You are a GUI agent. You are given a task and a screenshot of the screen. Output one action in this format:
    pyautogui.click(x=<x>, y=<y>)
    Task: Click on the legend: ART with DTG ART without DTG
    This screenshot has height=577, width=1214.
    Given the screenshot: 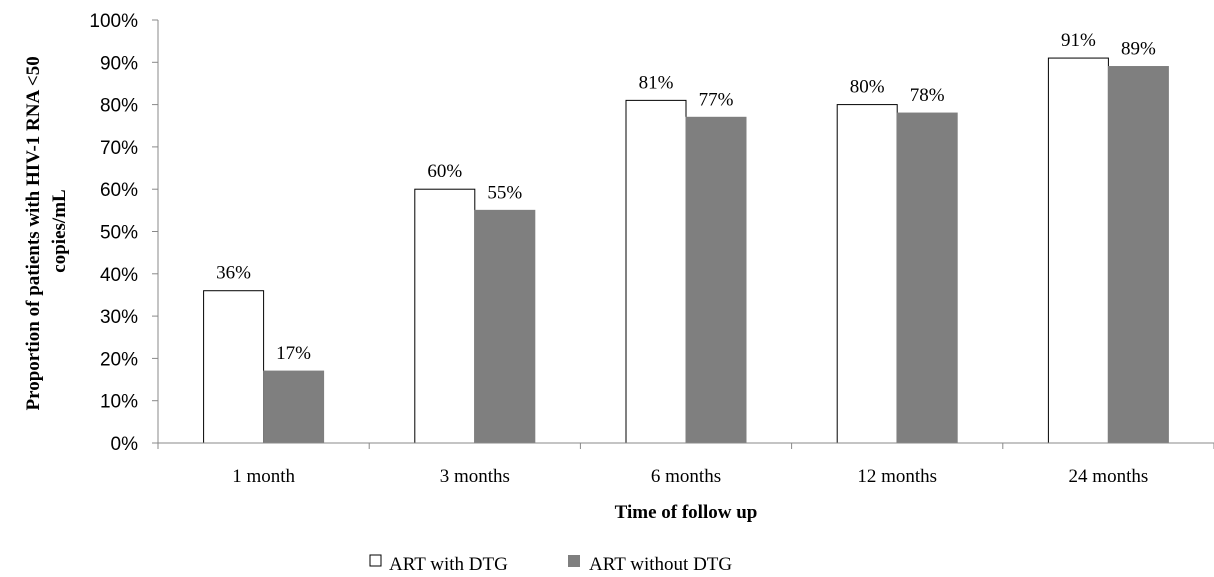 What is the action you would take?
    pyautogui.click(x=550, y=564)
    